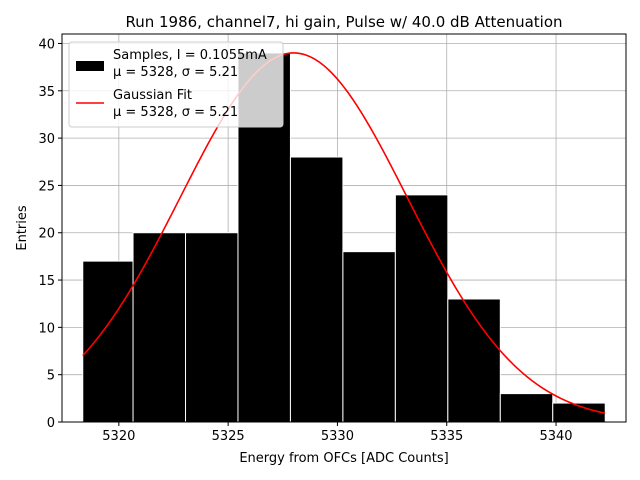 The image size is (640, 480). What do you see at coordinates (46, 328) in the screenshot?
I see `y-tick-label: 10` at bounding box center [46, 328].